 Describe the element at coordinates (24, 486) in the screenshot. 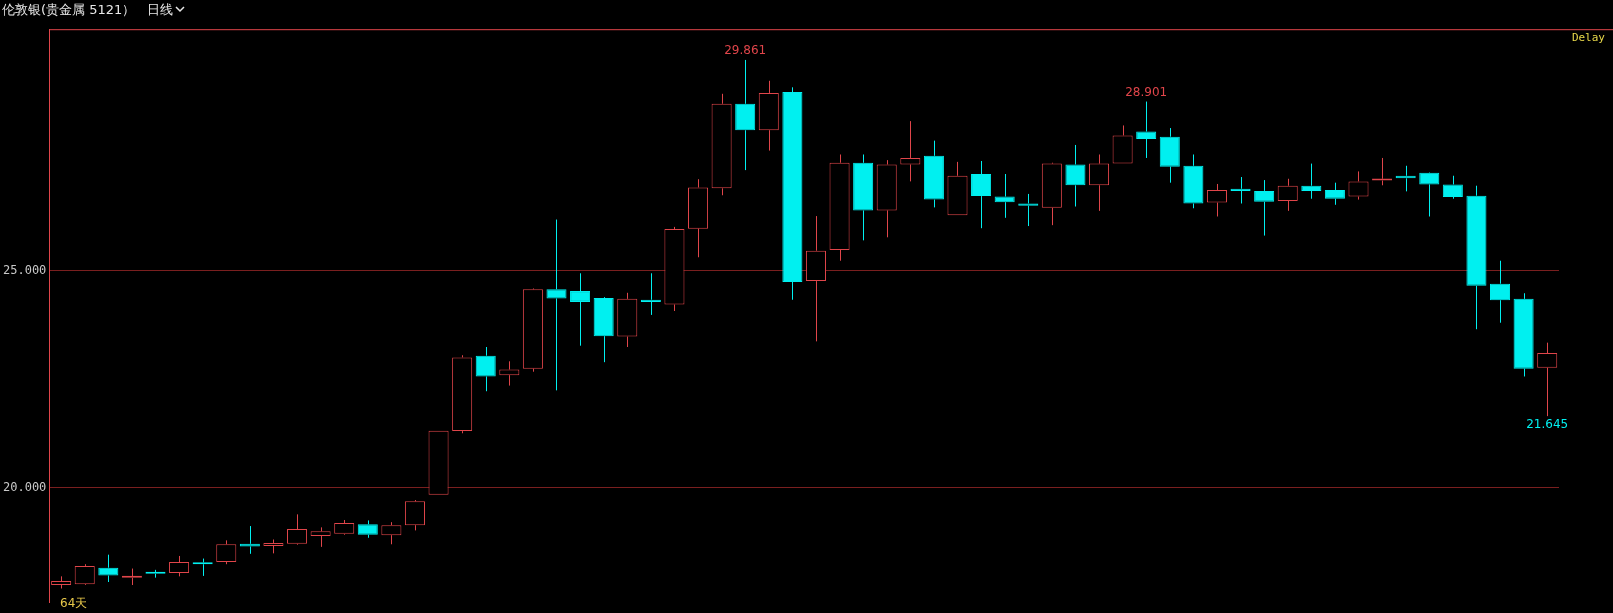

I see `y-tick-label: 20.000` at that location.